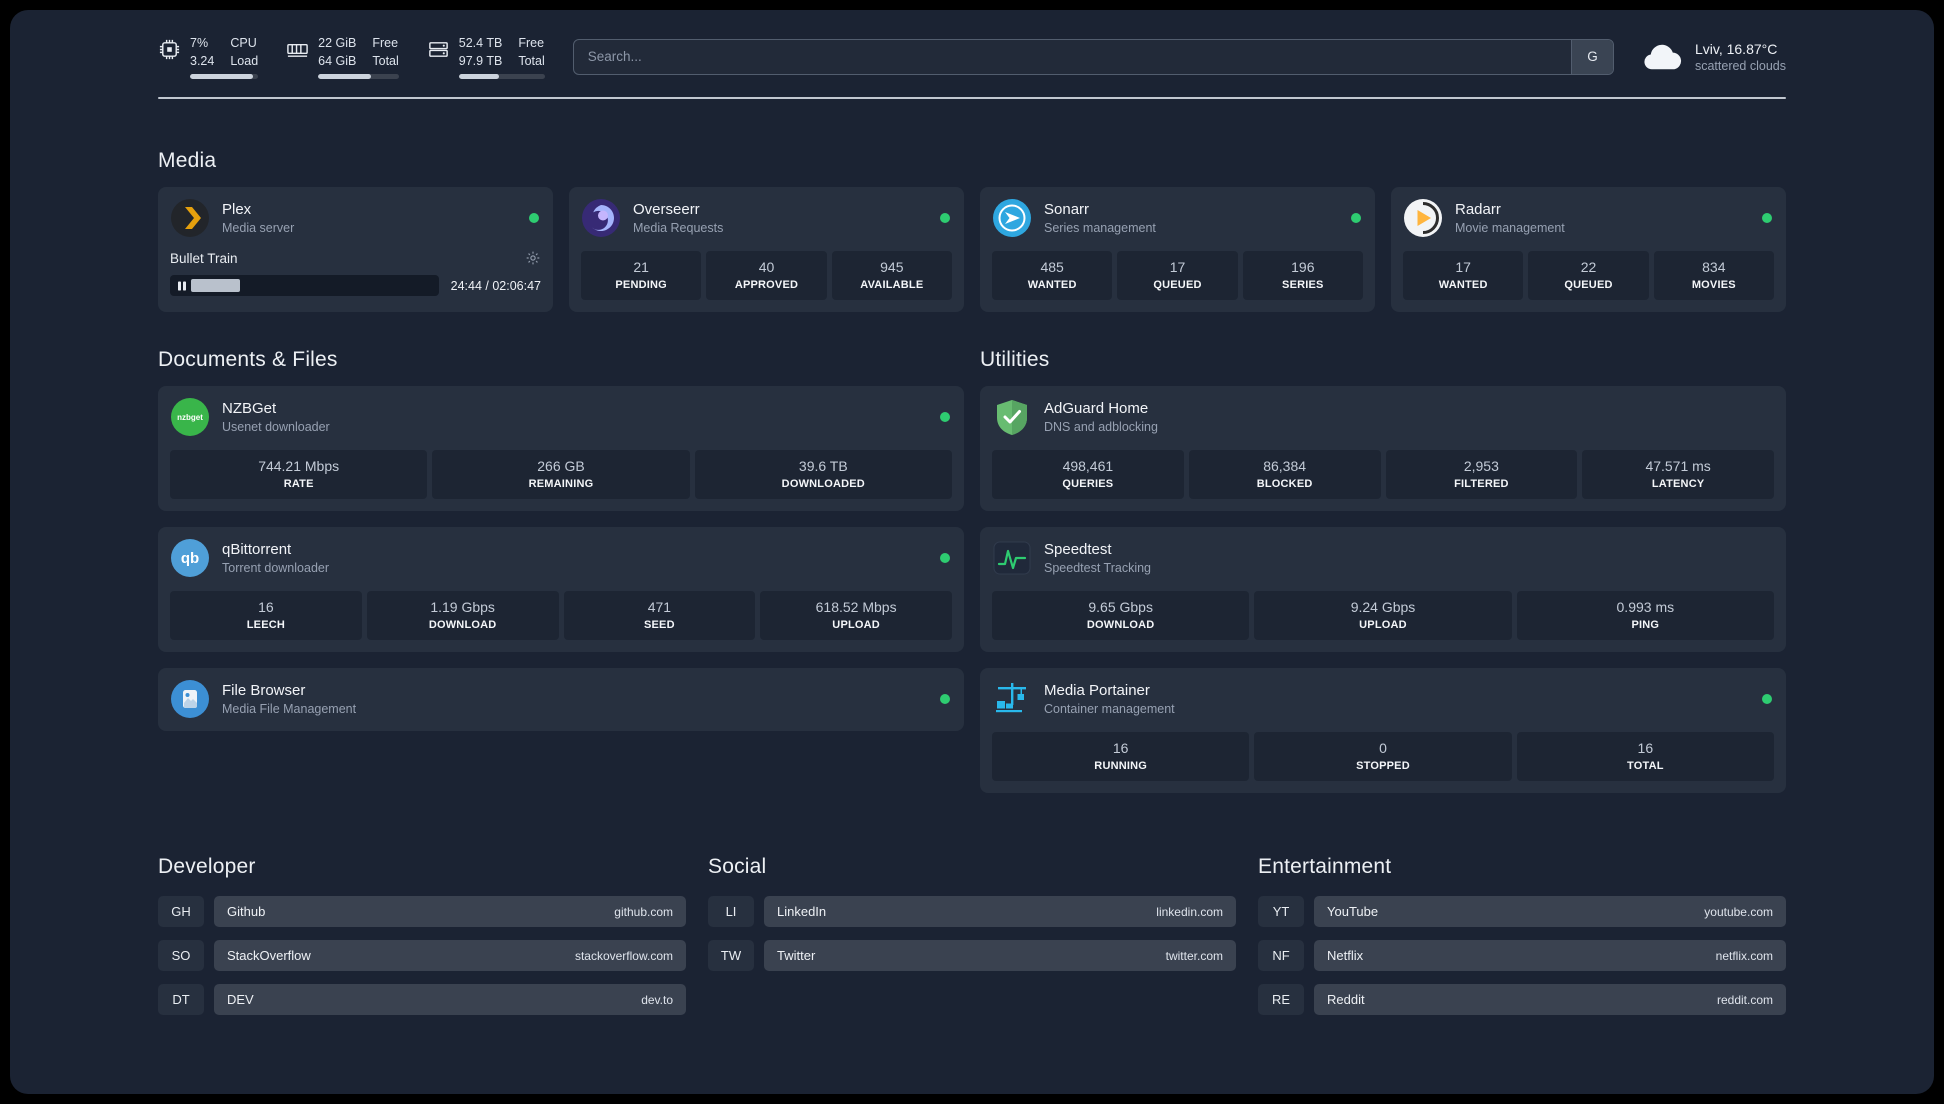  Describe the element at coordinates (266, 616) in the screenshot. I see `stat-leech: 16 LEECH` at that location.